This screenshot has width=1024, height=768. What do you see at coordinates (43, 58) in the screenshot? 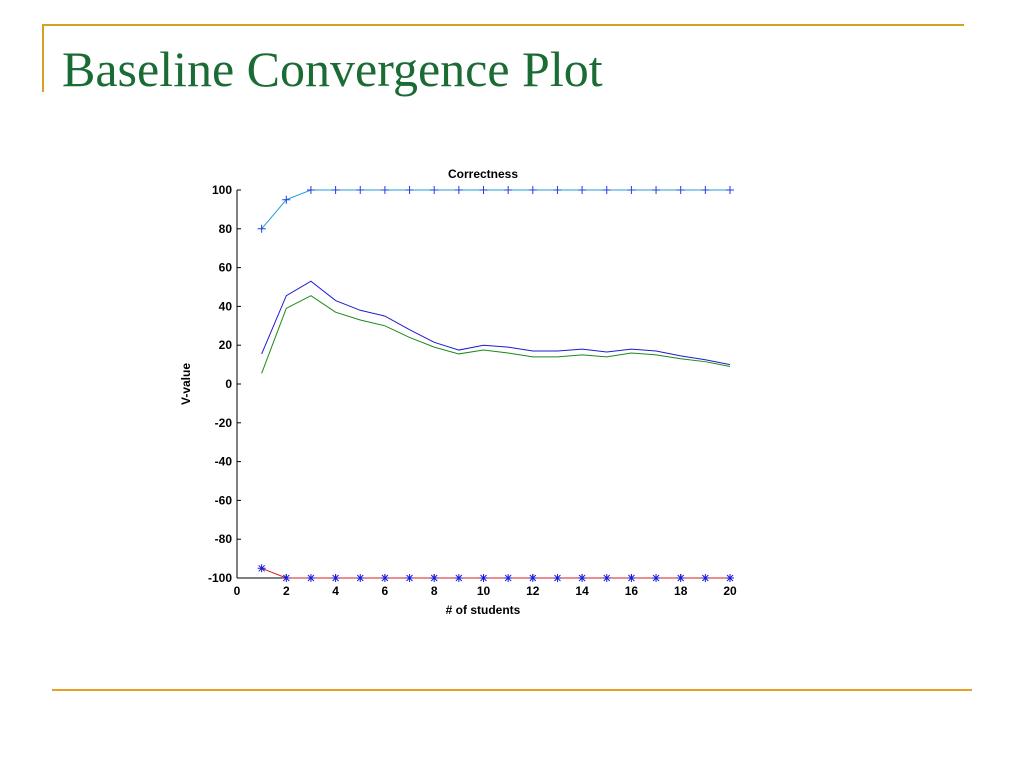
I see `title-accent-left-line` at bounding box center [43, 58].